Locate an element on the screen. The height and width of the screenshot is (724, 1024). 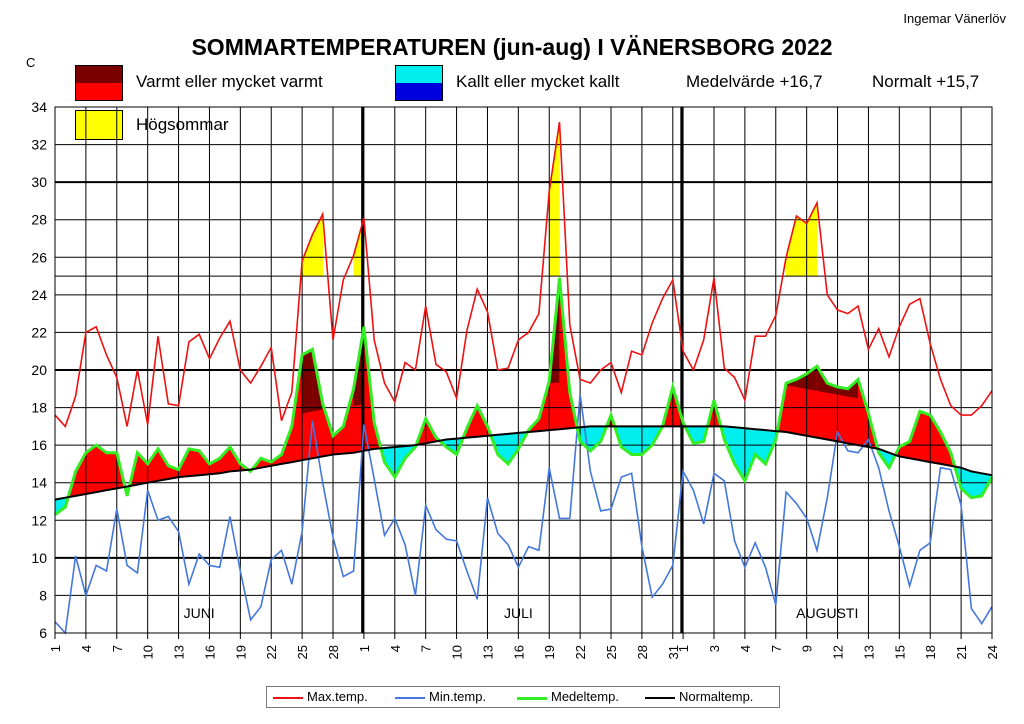
month-label: AUGUSTI is located at coordinates (827, 613).